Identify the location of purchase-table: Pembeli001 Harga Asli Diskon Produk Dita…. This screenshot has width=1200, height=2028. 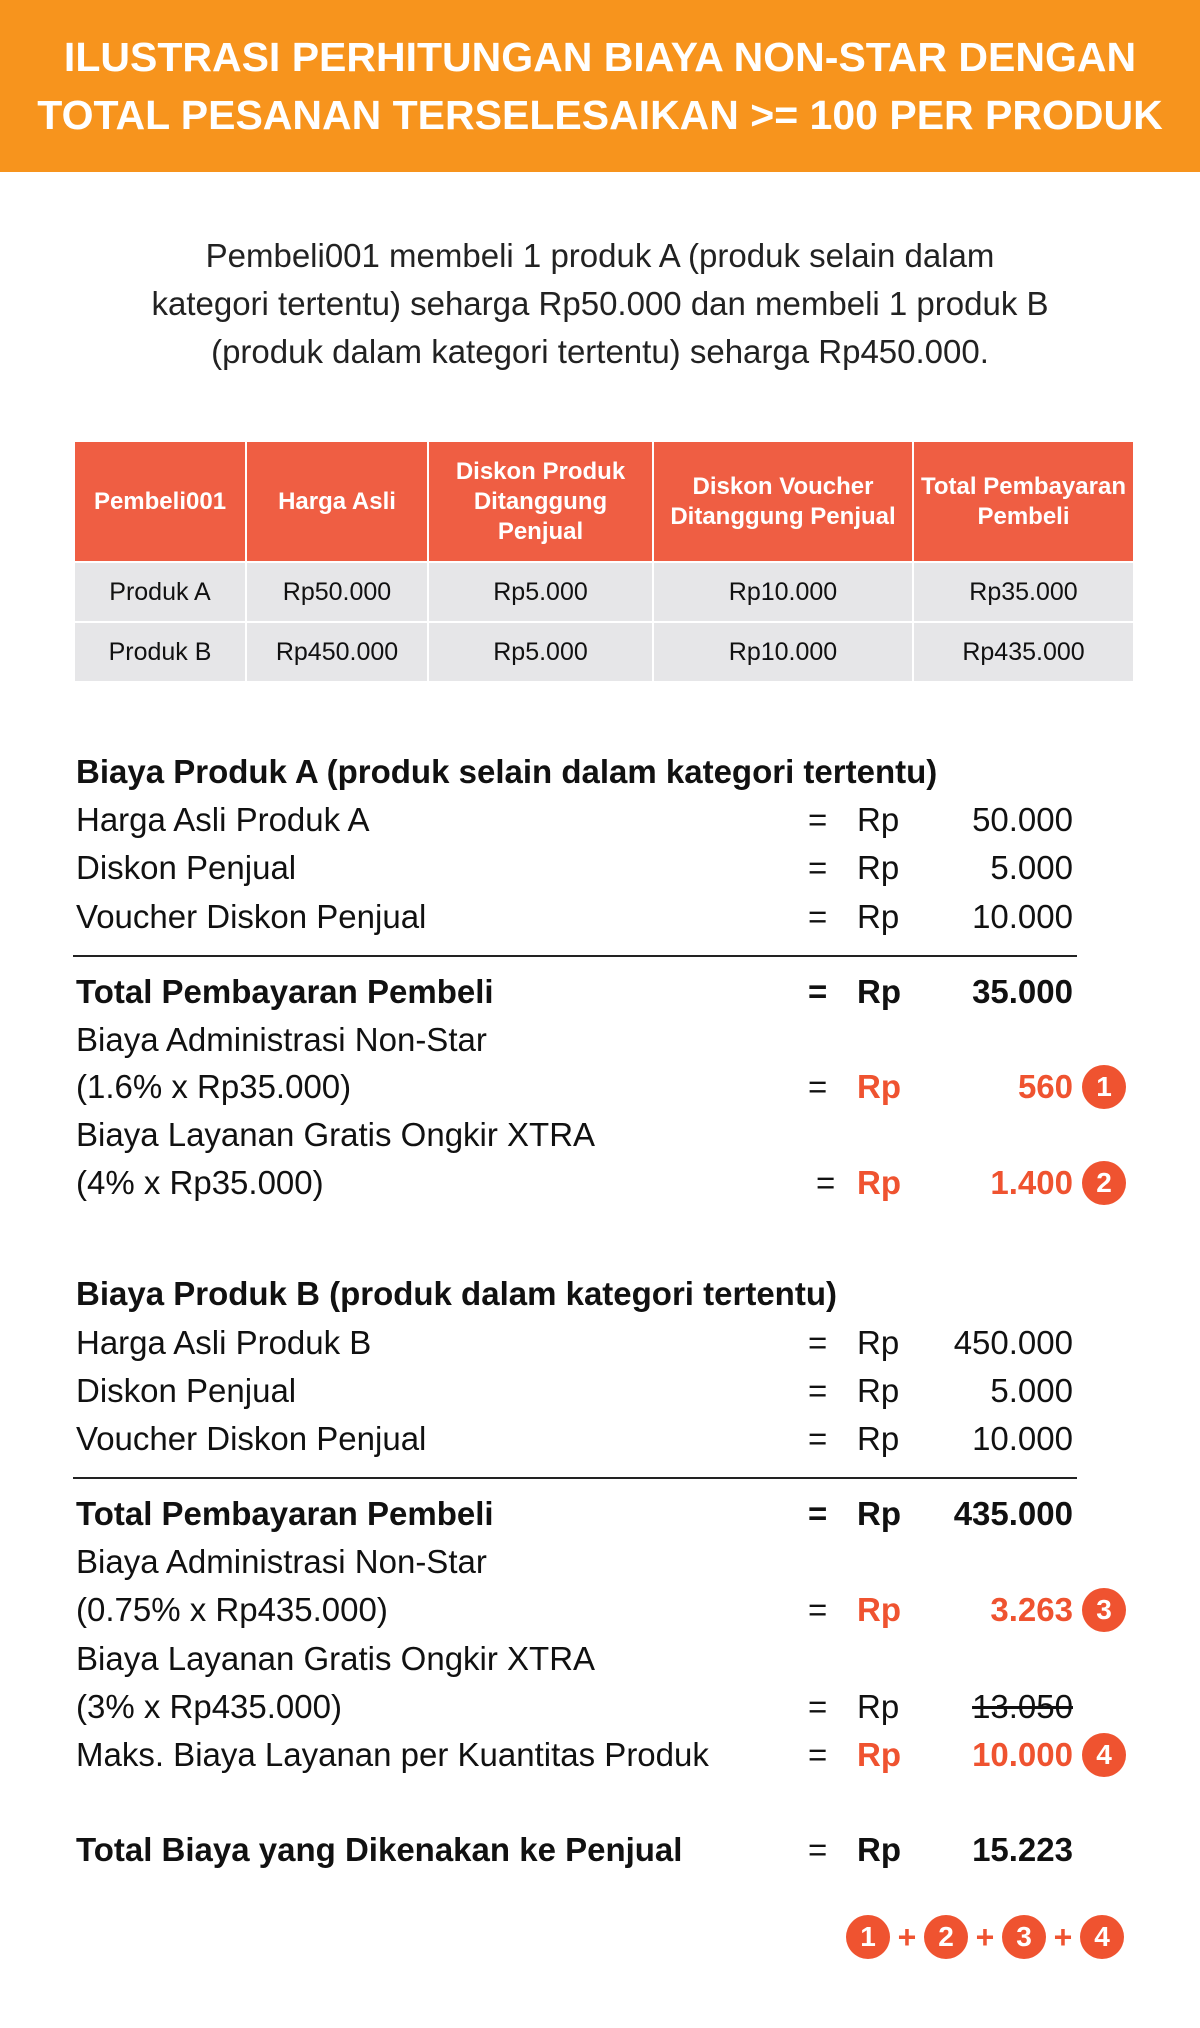
(604, 562).